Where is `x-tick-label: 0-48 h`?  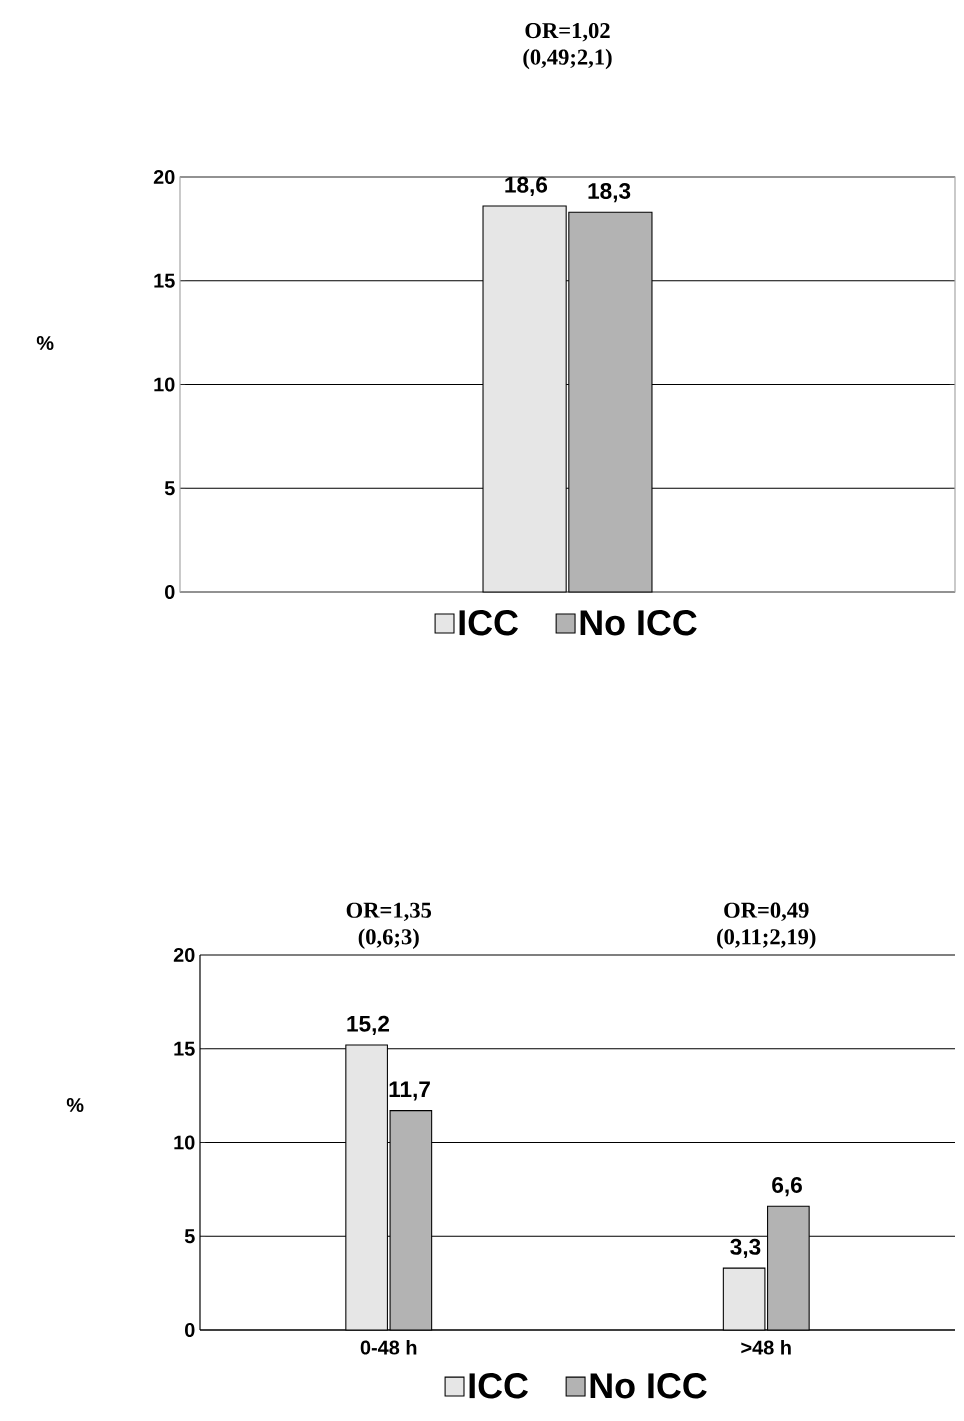 x-tick-label: 0-48 h is located at coordinates (388, 1347).